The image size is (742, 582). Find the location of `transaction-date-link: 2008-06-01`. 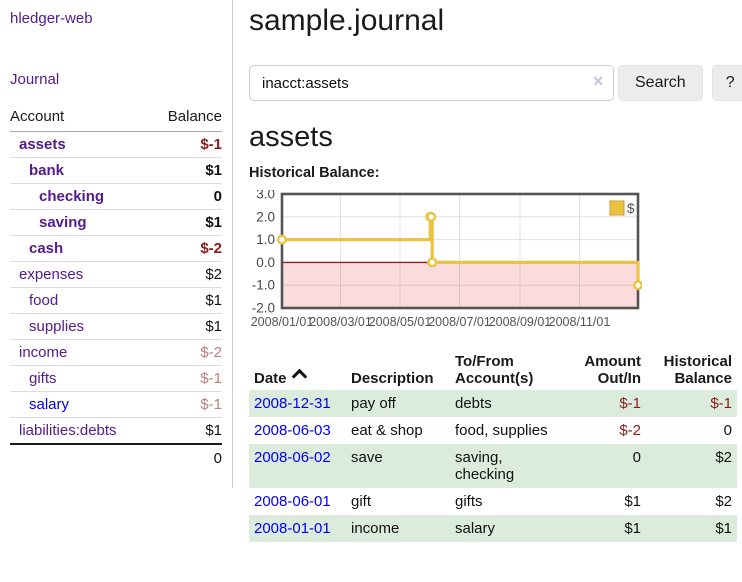

transaction-date-link: 2008-06-01 is located at coordinates (292, 501).